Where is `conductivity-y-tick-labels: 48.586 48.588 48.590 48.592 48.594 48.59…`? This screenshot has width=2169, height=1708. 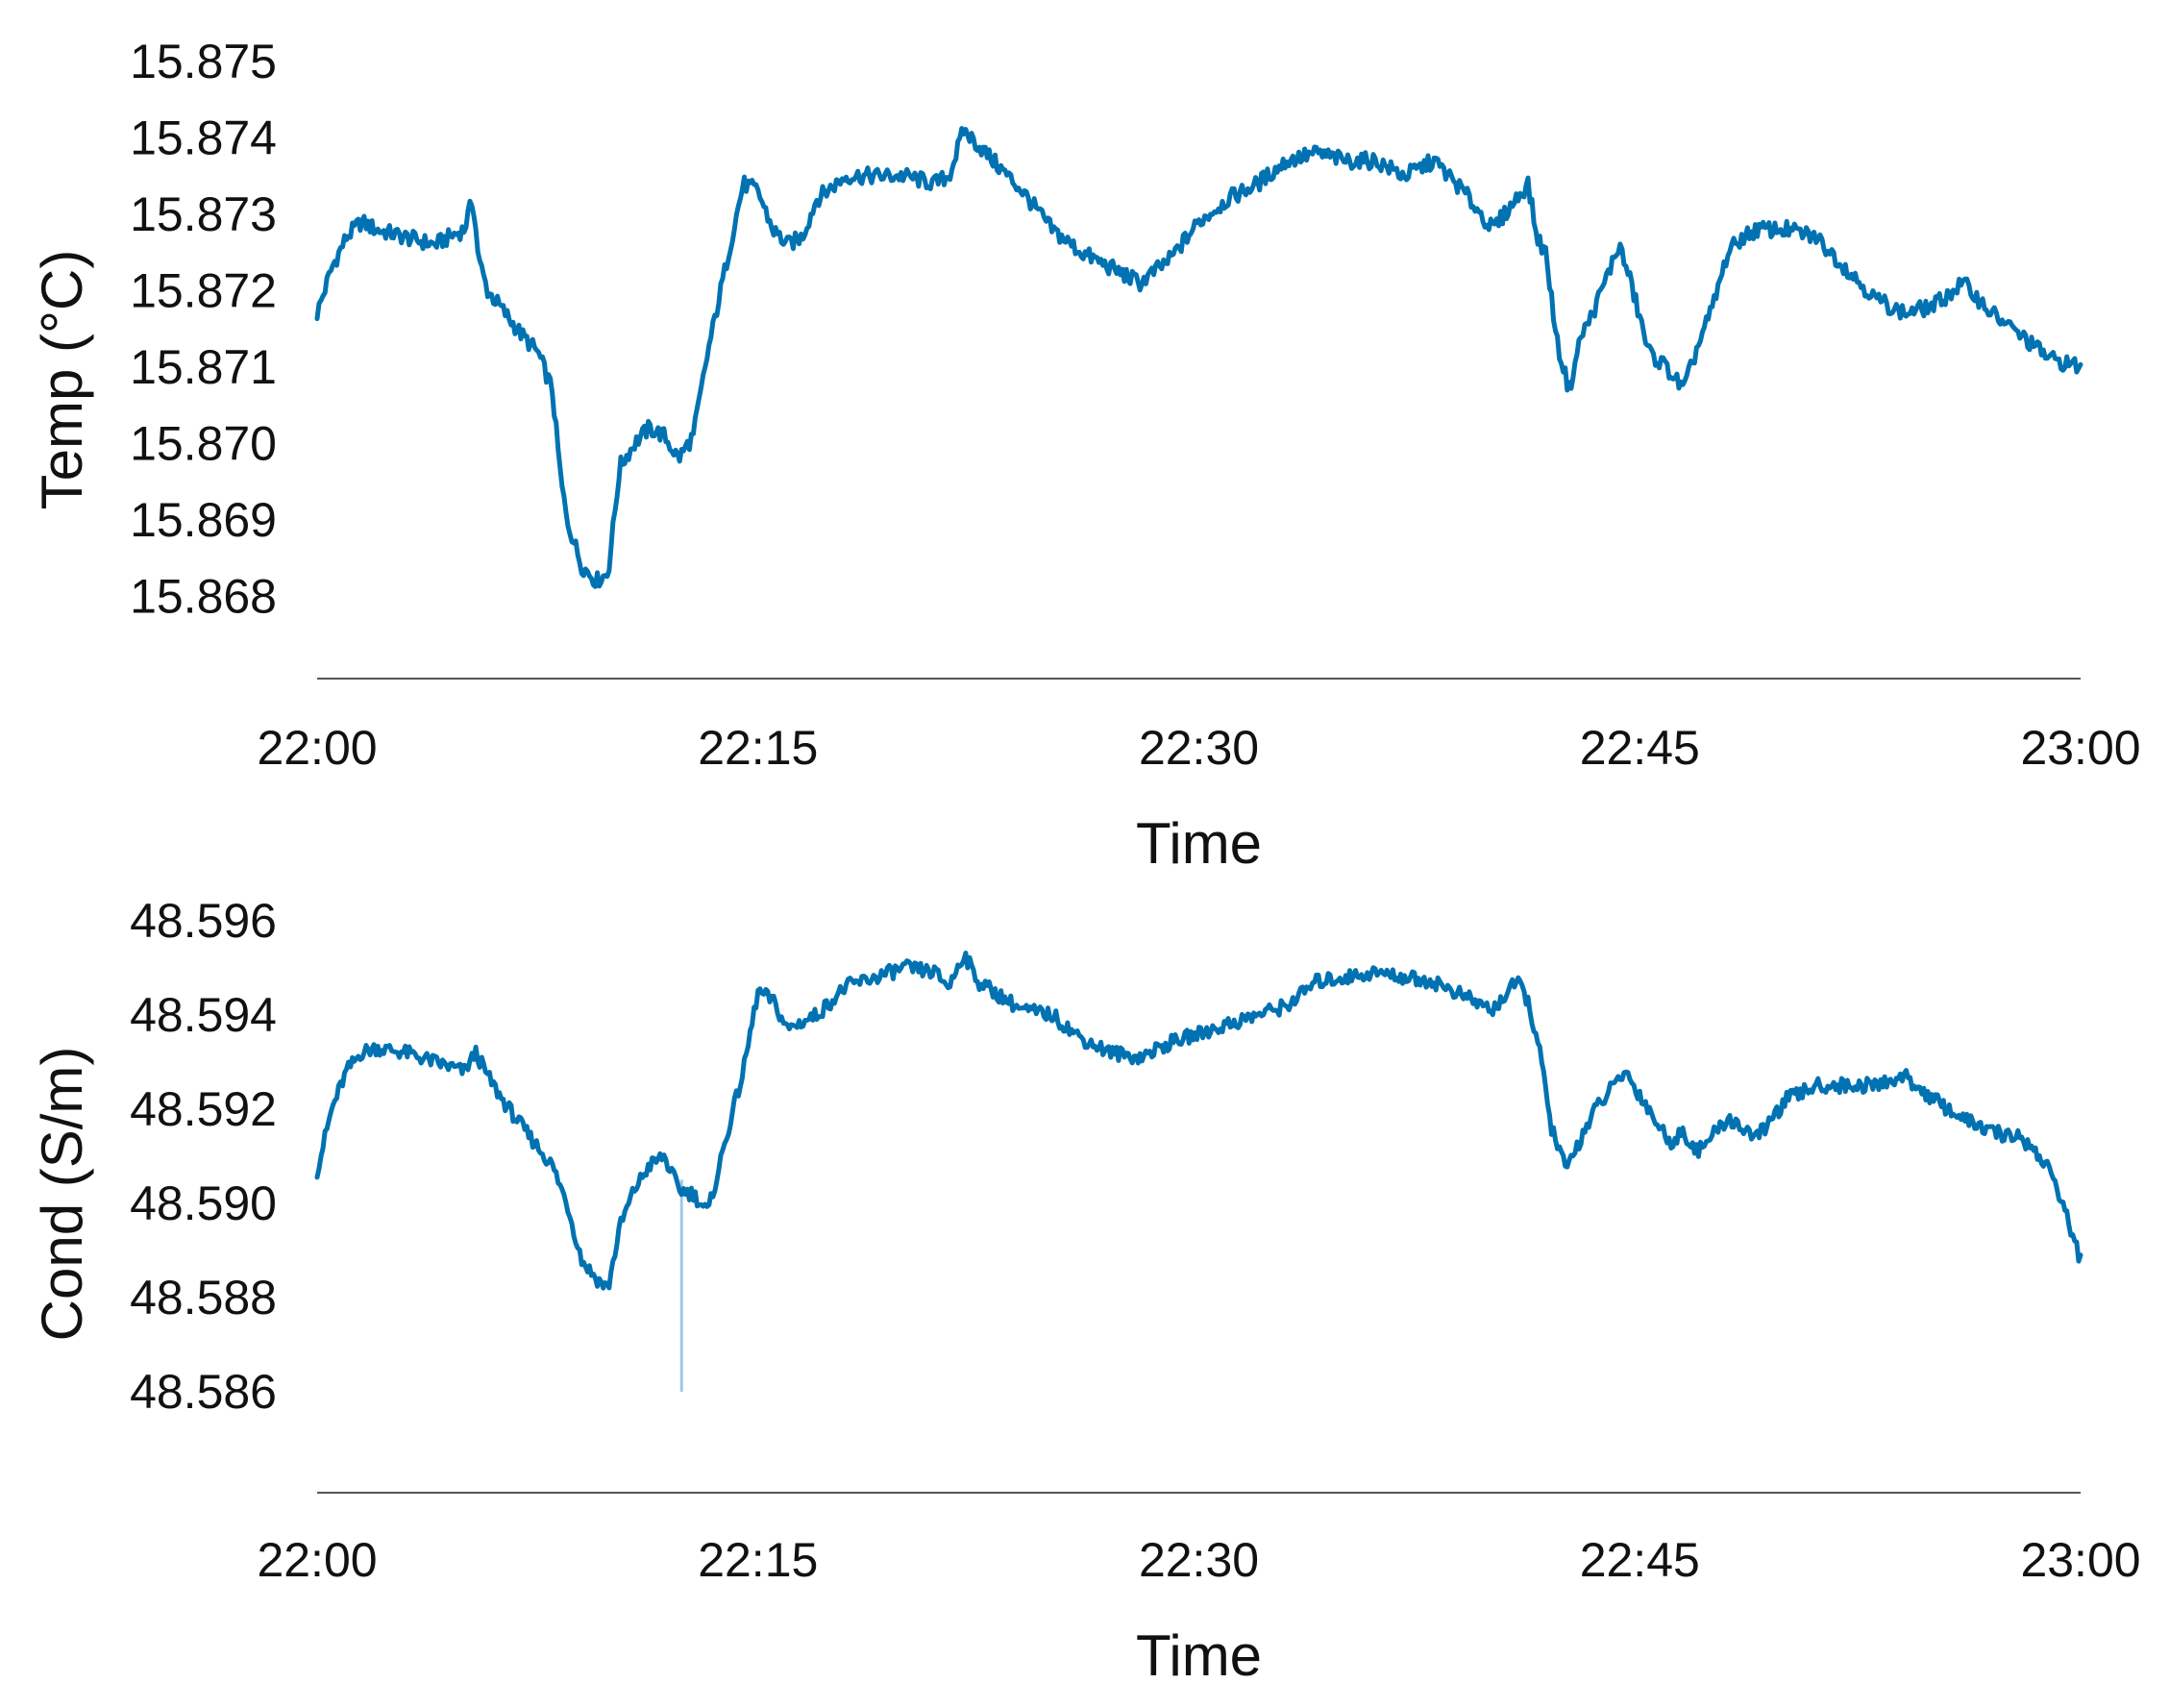
conductivity-y-tick-labels: 48.586 48.588 48.590 48.592 48.594 48.59… is located at coordinates (203, 1157).